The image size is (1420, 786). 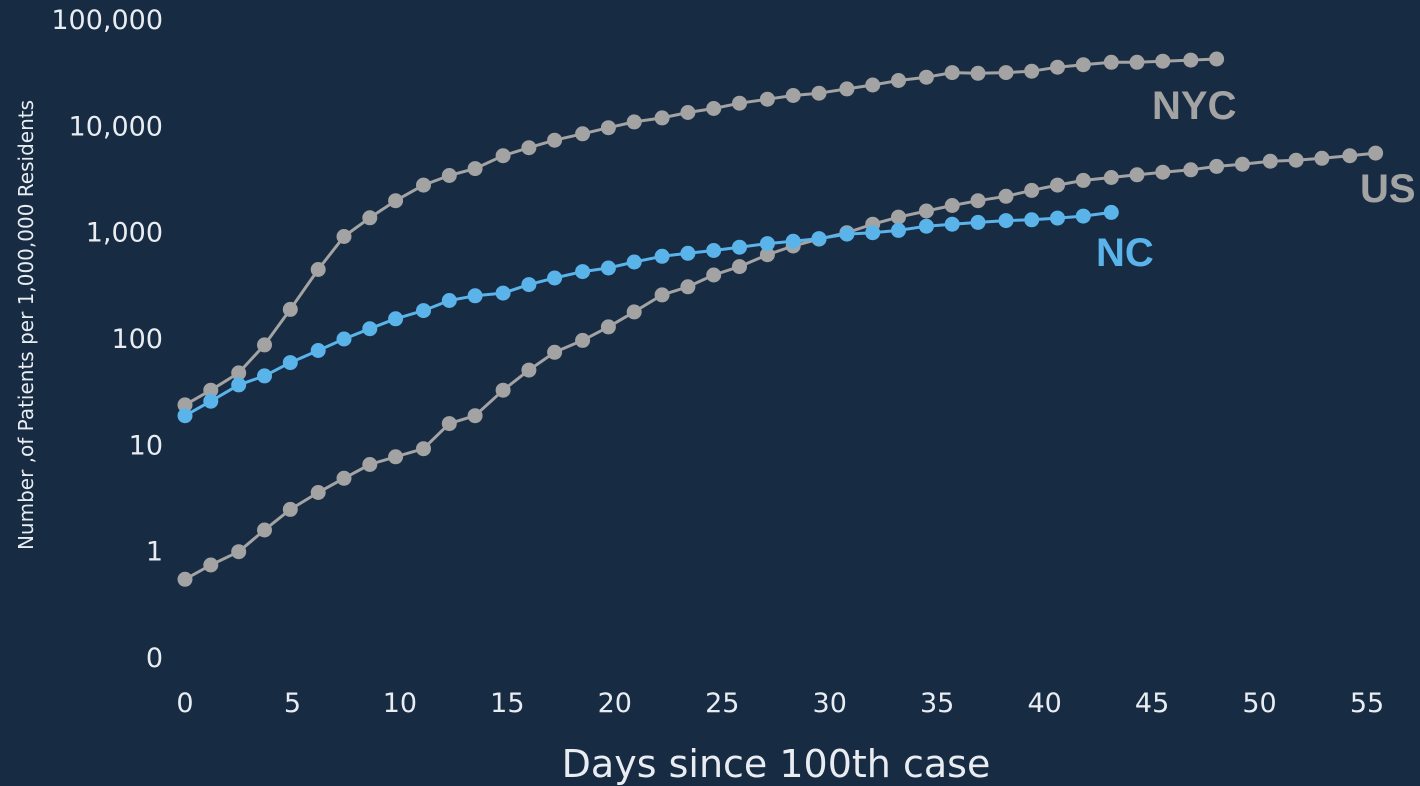 I want to click on x-tick-label: 15, so click(x=507, y=703).